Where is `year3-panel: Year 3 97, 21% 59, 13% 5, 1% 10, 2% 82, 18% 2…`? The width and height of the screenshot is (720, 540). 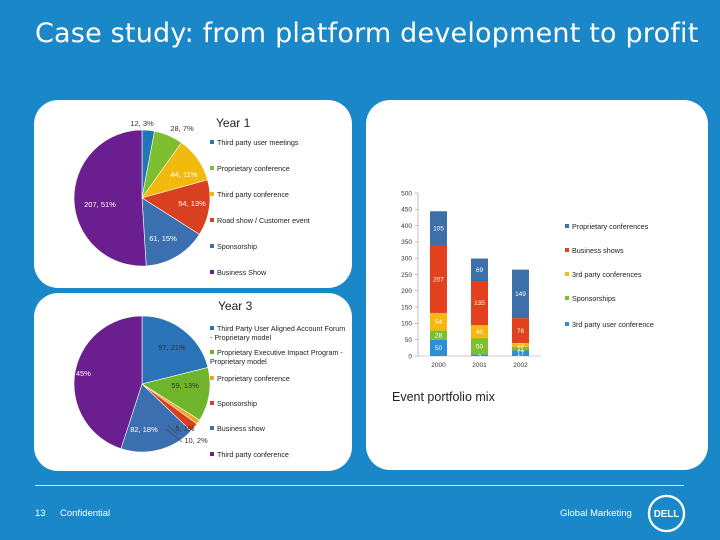 year3-panel: Year 3 97, 21% 59, 13% 5, 1% 10, 2% 82, 18% 2… is located at coordinates (193, 382).